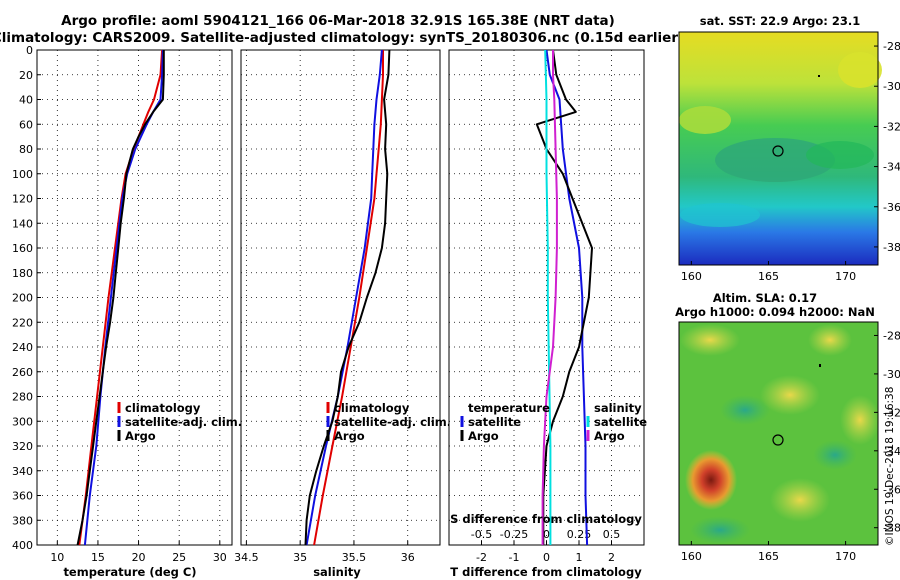 This screenshot has width=900, height=580. I want to click on temperature-x-ticks: 10 15 20 25 30, so click(138, 552).